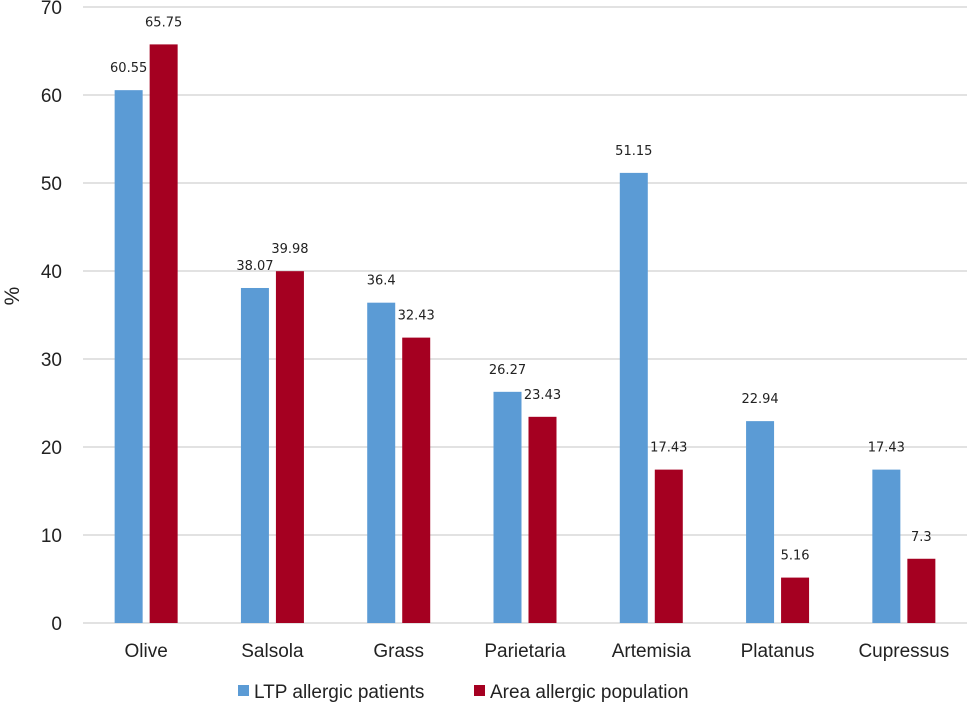  What do you see at coordinates (416, 480) in the screenshot?
I see `bar-area-population-grass` at bounding box center [416, 480].